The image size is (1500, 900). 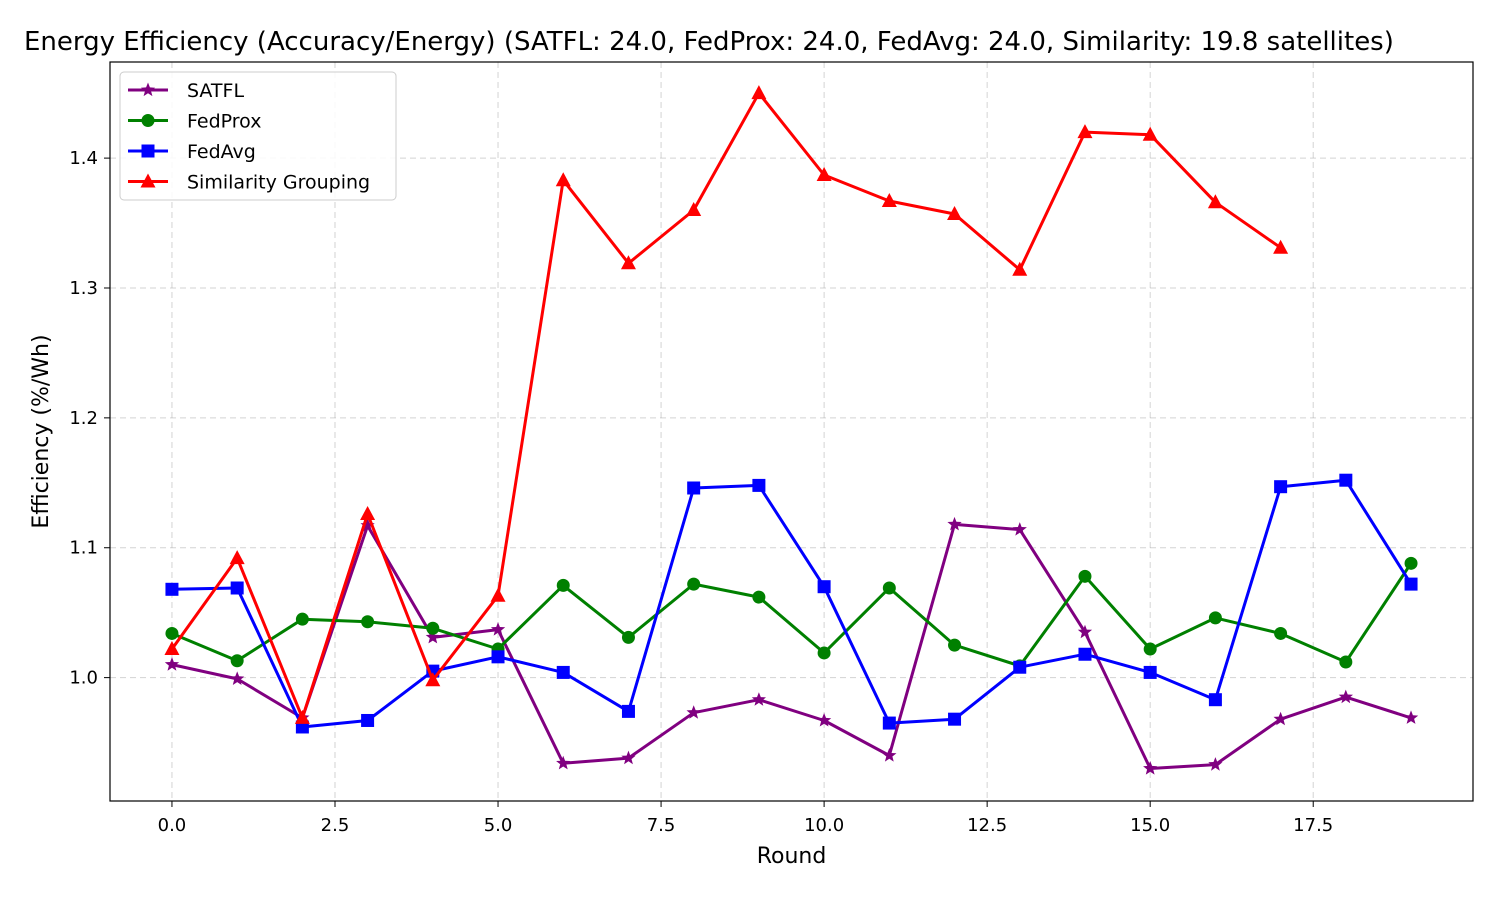 What do you see at coordinates (987, 825) in the screenshot?
I see `x-tick-label: 12.5` at bounding box center [987, 825].